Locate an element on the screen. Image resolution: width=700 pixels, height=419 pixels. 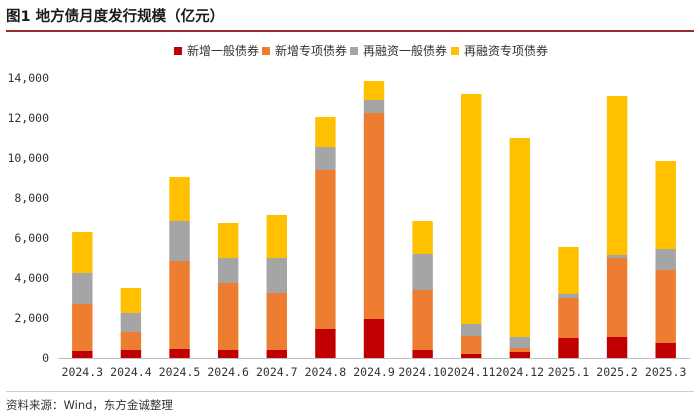
x-tick-label: 2024.10 is located at coordinates (422, 372).